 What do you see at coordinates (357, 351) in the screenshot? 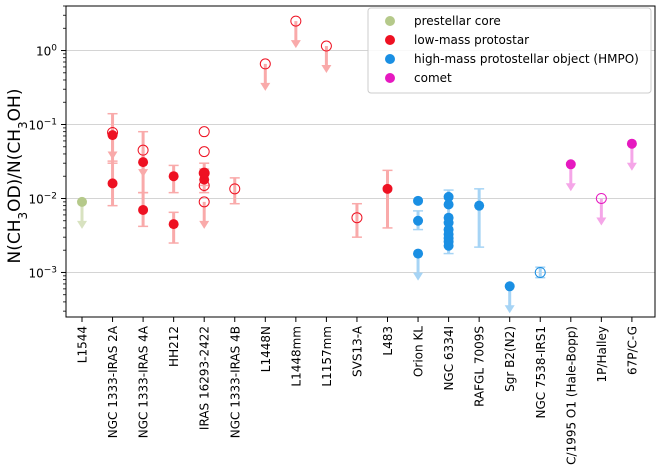
I see `x-tick-label: SVS13-A` at bounding box center [357, 351].